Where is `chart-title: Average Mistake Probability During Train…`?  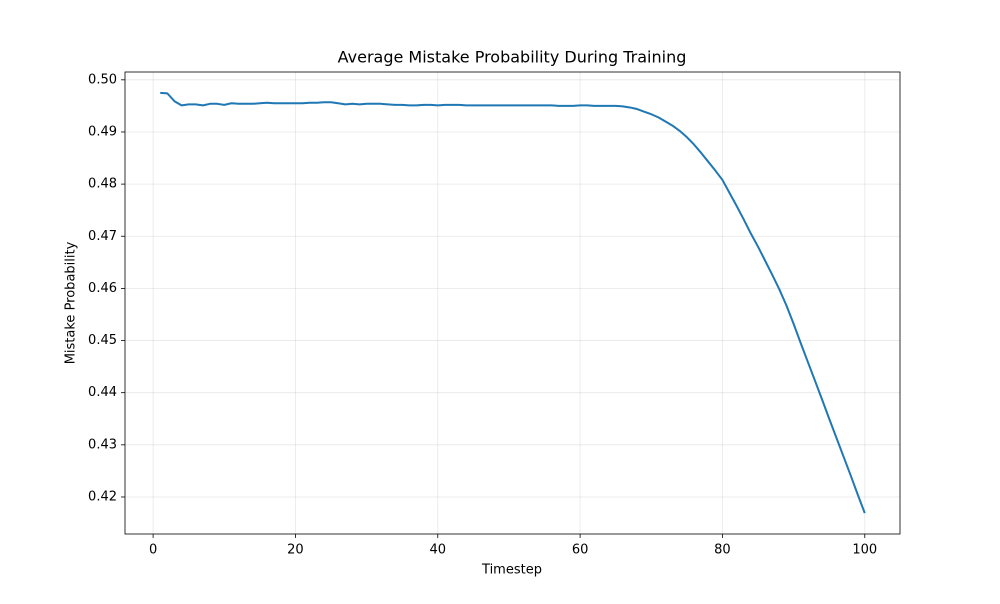
chart-title: Average Mistake Probability During Train… is located at coordinates (512, 57).